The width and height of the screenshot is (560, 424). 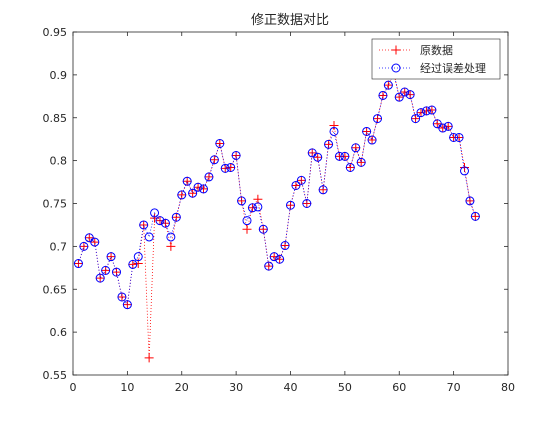 I want to click on x-tick-label: 70, so click(x=454, y=387).